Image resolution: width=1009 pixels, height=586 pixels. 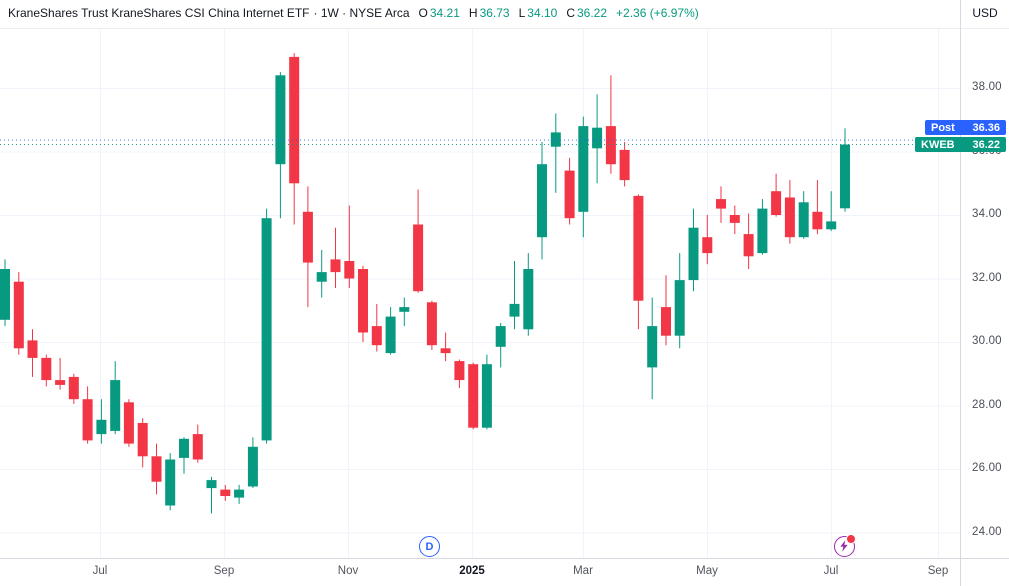 What do you see at coordinates (987, 468) in the screenshot?
I see `price-tick-label: 26.00` at bounding box center [987, 468].